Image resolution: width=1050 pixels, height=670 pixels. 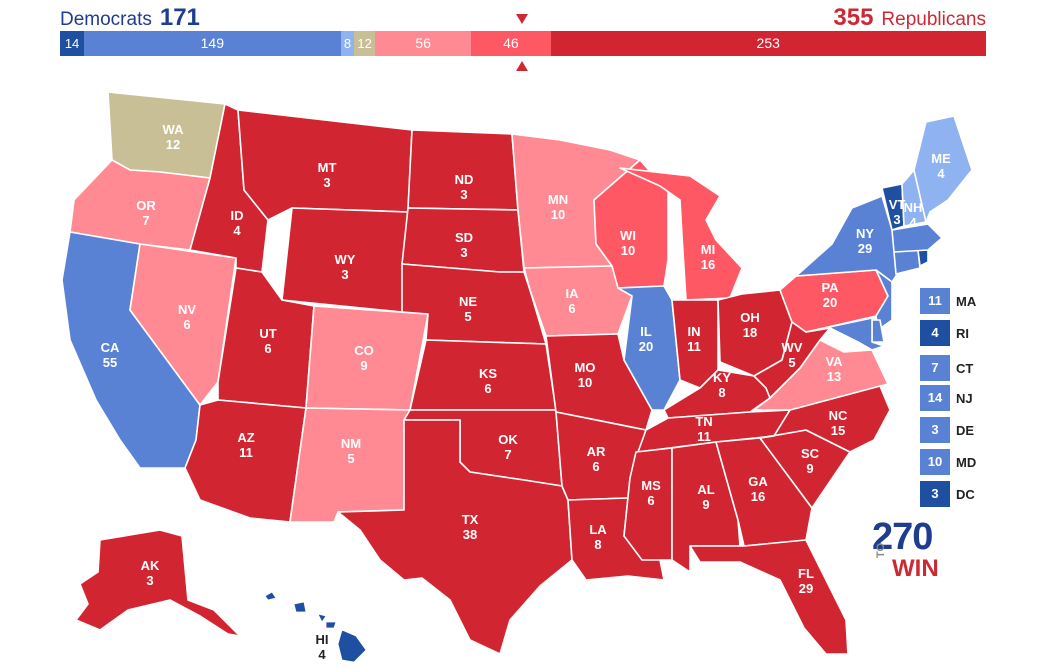 What do you see at coordinates (792, 347) in the screenshot?
I see `state-label-wv: WV` at bounding box center [792, 347].